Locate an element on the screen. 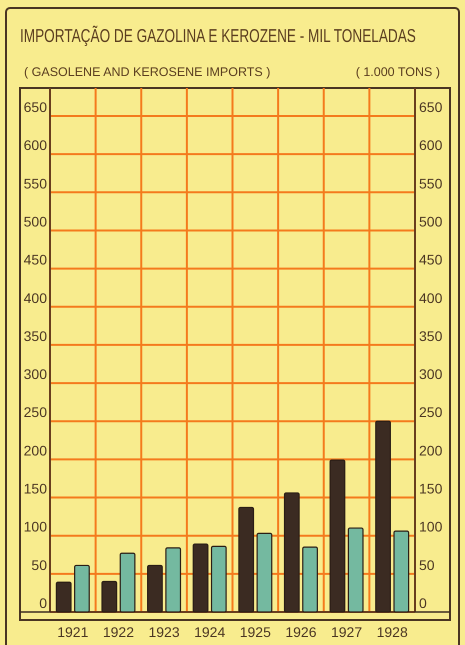 This screenshot has height=645, width=465. y-tick-label: 100 is located at coordinates (36, 526).